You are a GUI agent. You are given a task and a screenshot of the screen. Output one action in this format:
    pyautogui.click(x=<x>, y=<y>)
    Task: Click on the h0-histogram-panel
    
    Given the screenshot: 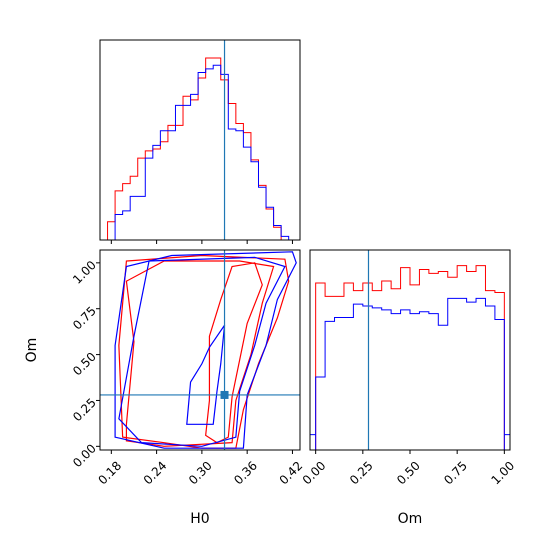 What is the action you would take?
    pyautogui.click(x=198, y=140)
    